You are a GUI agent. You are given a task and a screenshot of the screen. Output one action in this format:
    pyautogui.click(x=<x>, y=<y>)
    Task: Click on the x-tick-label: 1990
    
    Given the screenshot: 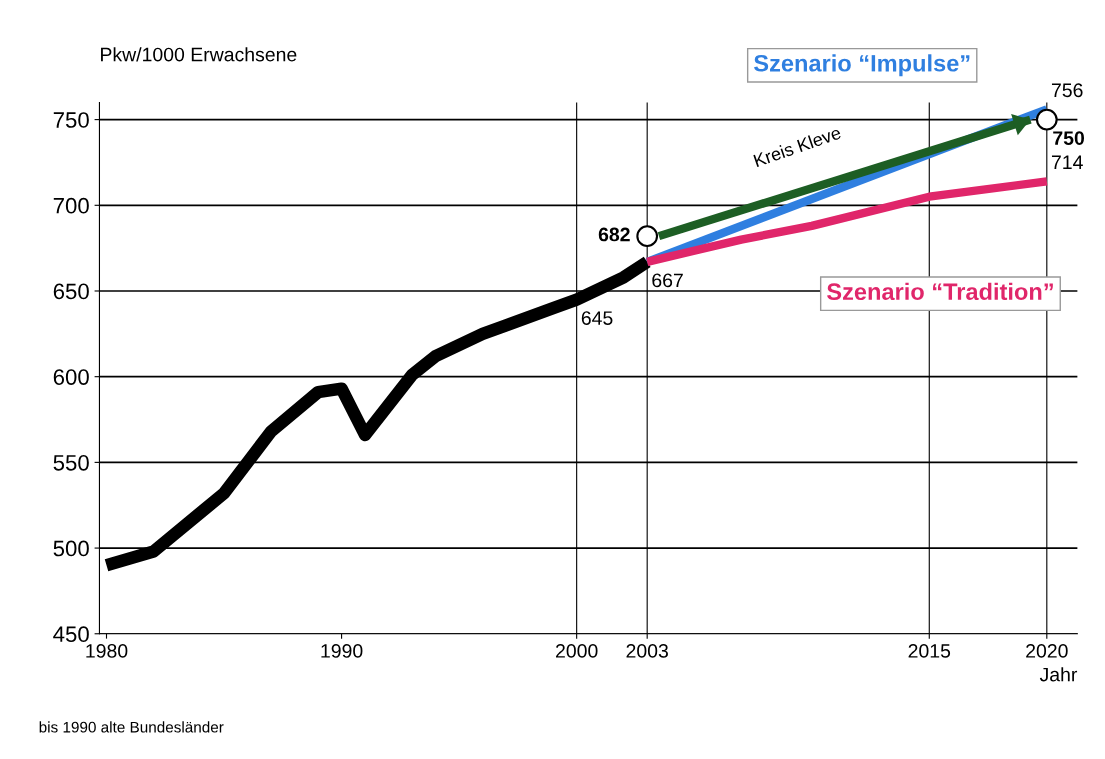 What is the action you would take?
    pyautogui.click(x=342, y=651)
    